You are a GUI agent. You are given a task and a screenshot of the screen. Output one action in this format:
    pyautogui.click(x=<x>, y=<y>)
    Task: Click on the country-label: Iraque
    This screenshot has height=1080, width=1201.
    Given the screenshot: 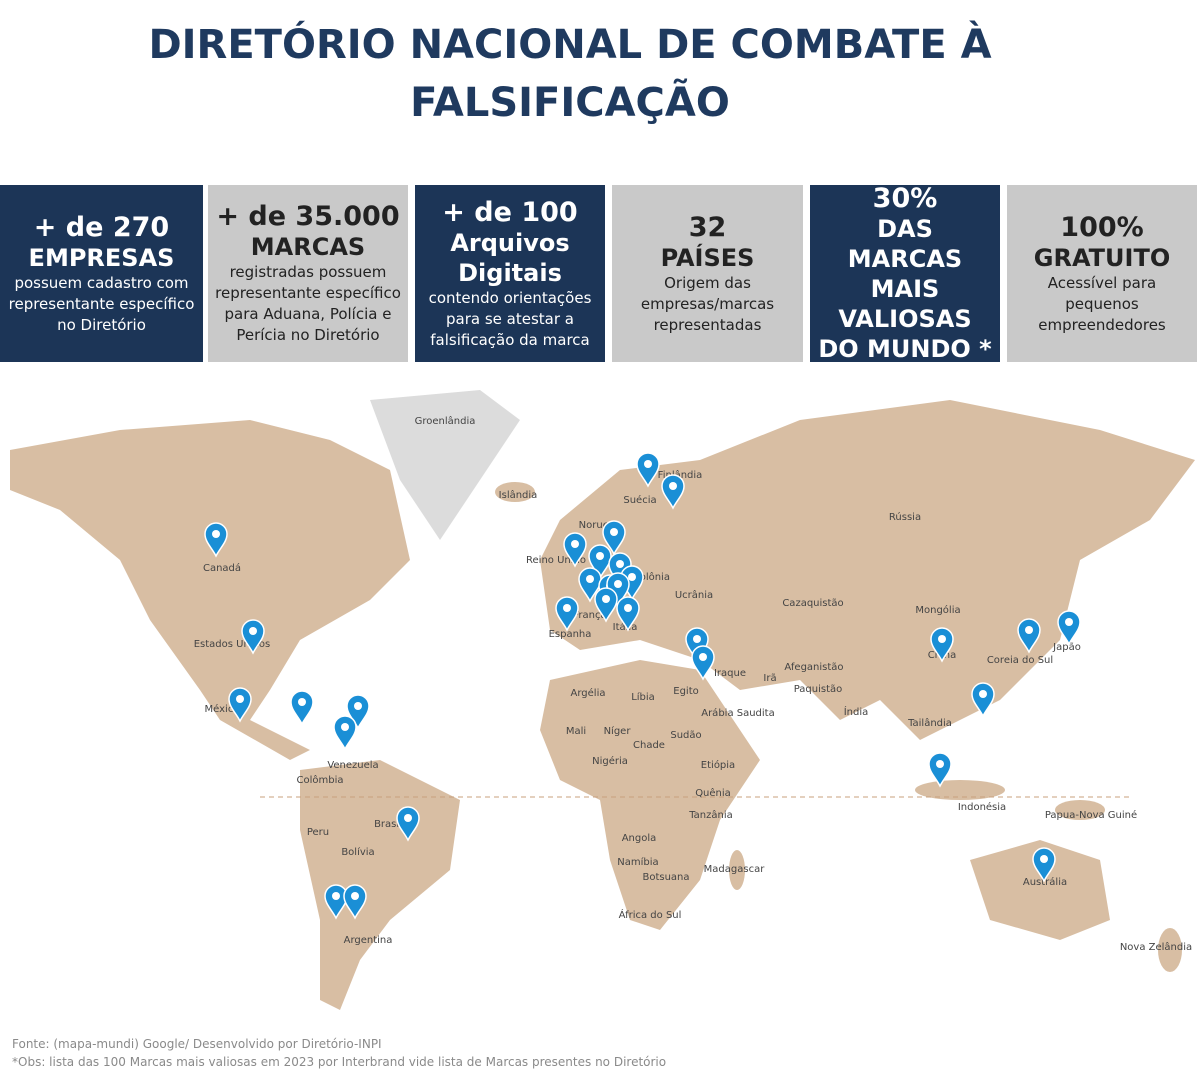 What is the action you would take?
    pyautogui.click(x=730, y=673)
    